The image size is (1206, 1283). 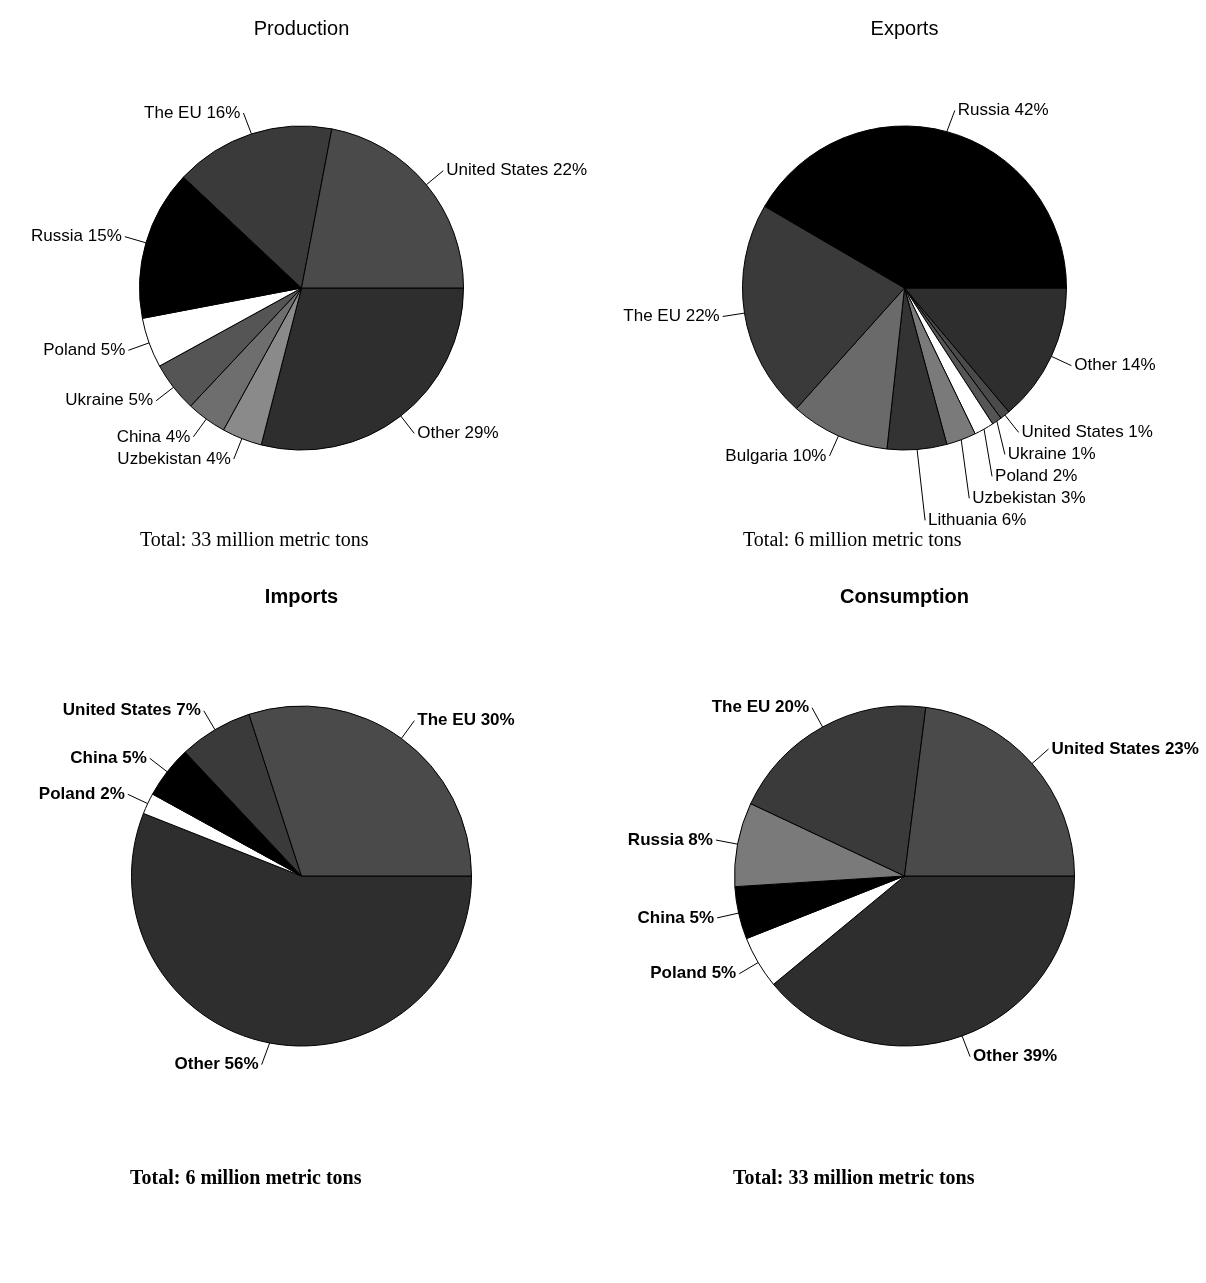 I want to click on slice-label: United States 22%, so click(x=517, y=170).